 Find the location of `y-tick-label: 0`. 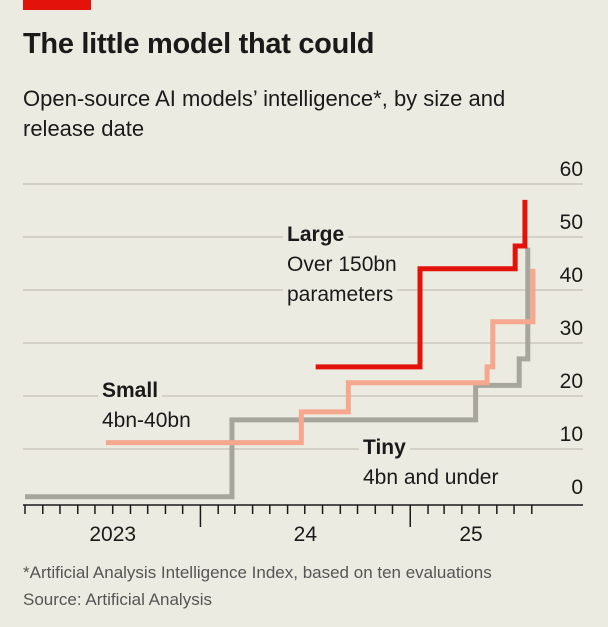

y-tick-label: 0 is located at coordinates (577, 487).